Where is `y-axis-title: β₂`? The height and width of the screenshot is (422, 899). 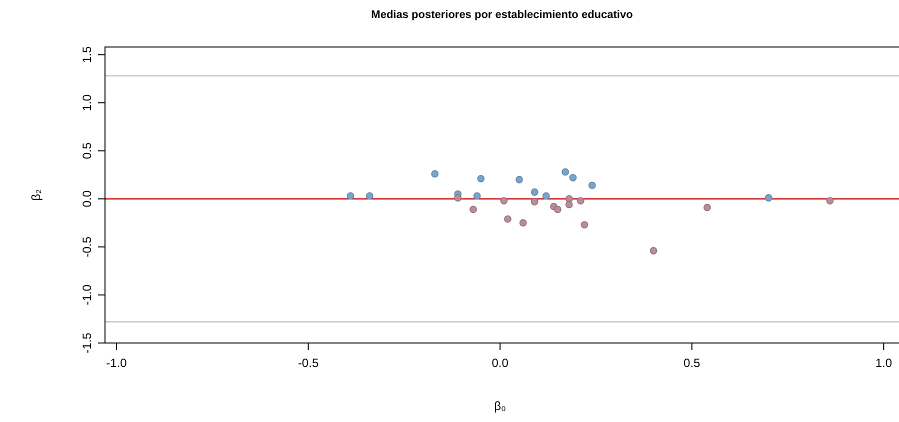 y-axis-title: β₂ is located at coordinates (36, 194).